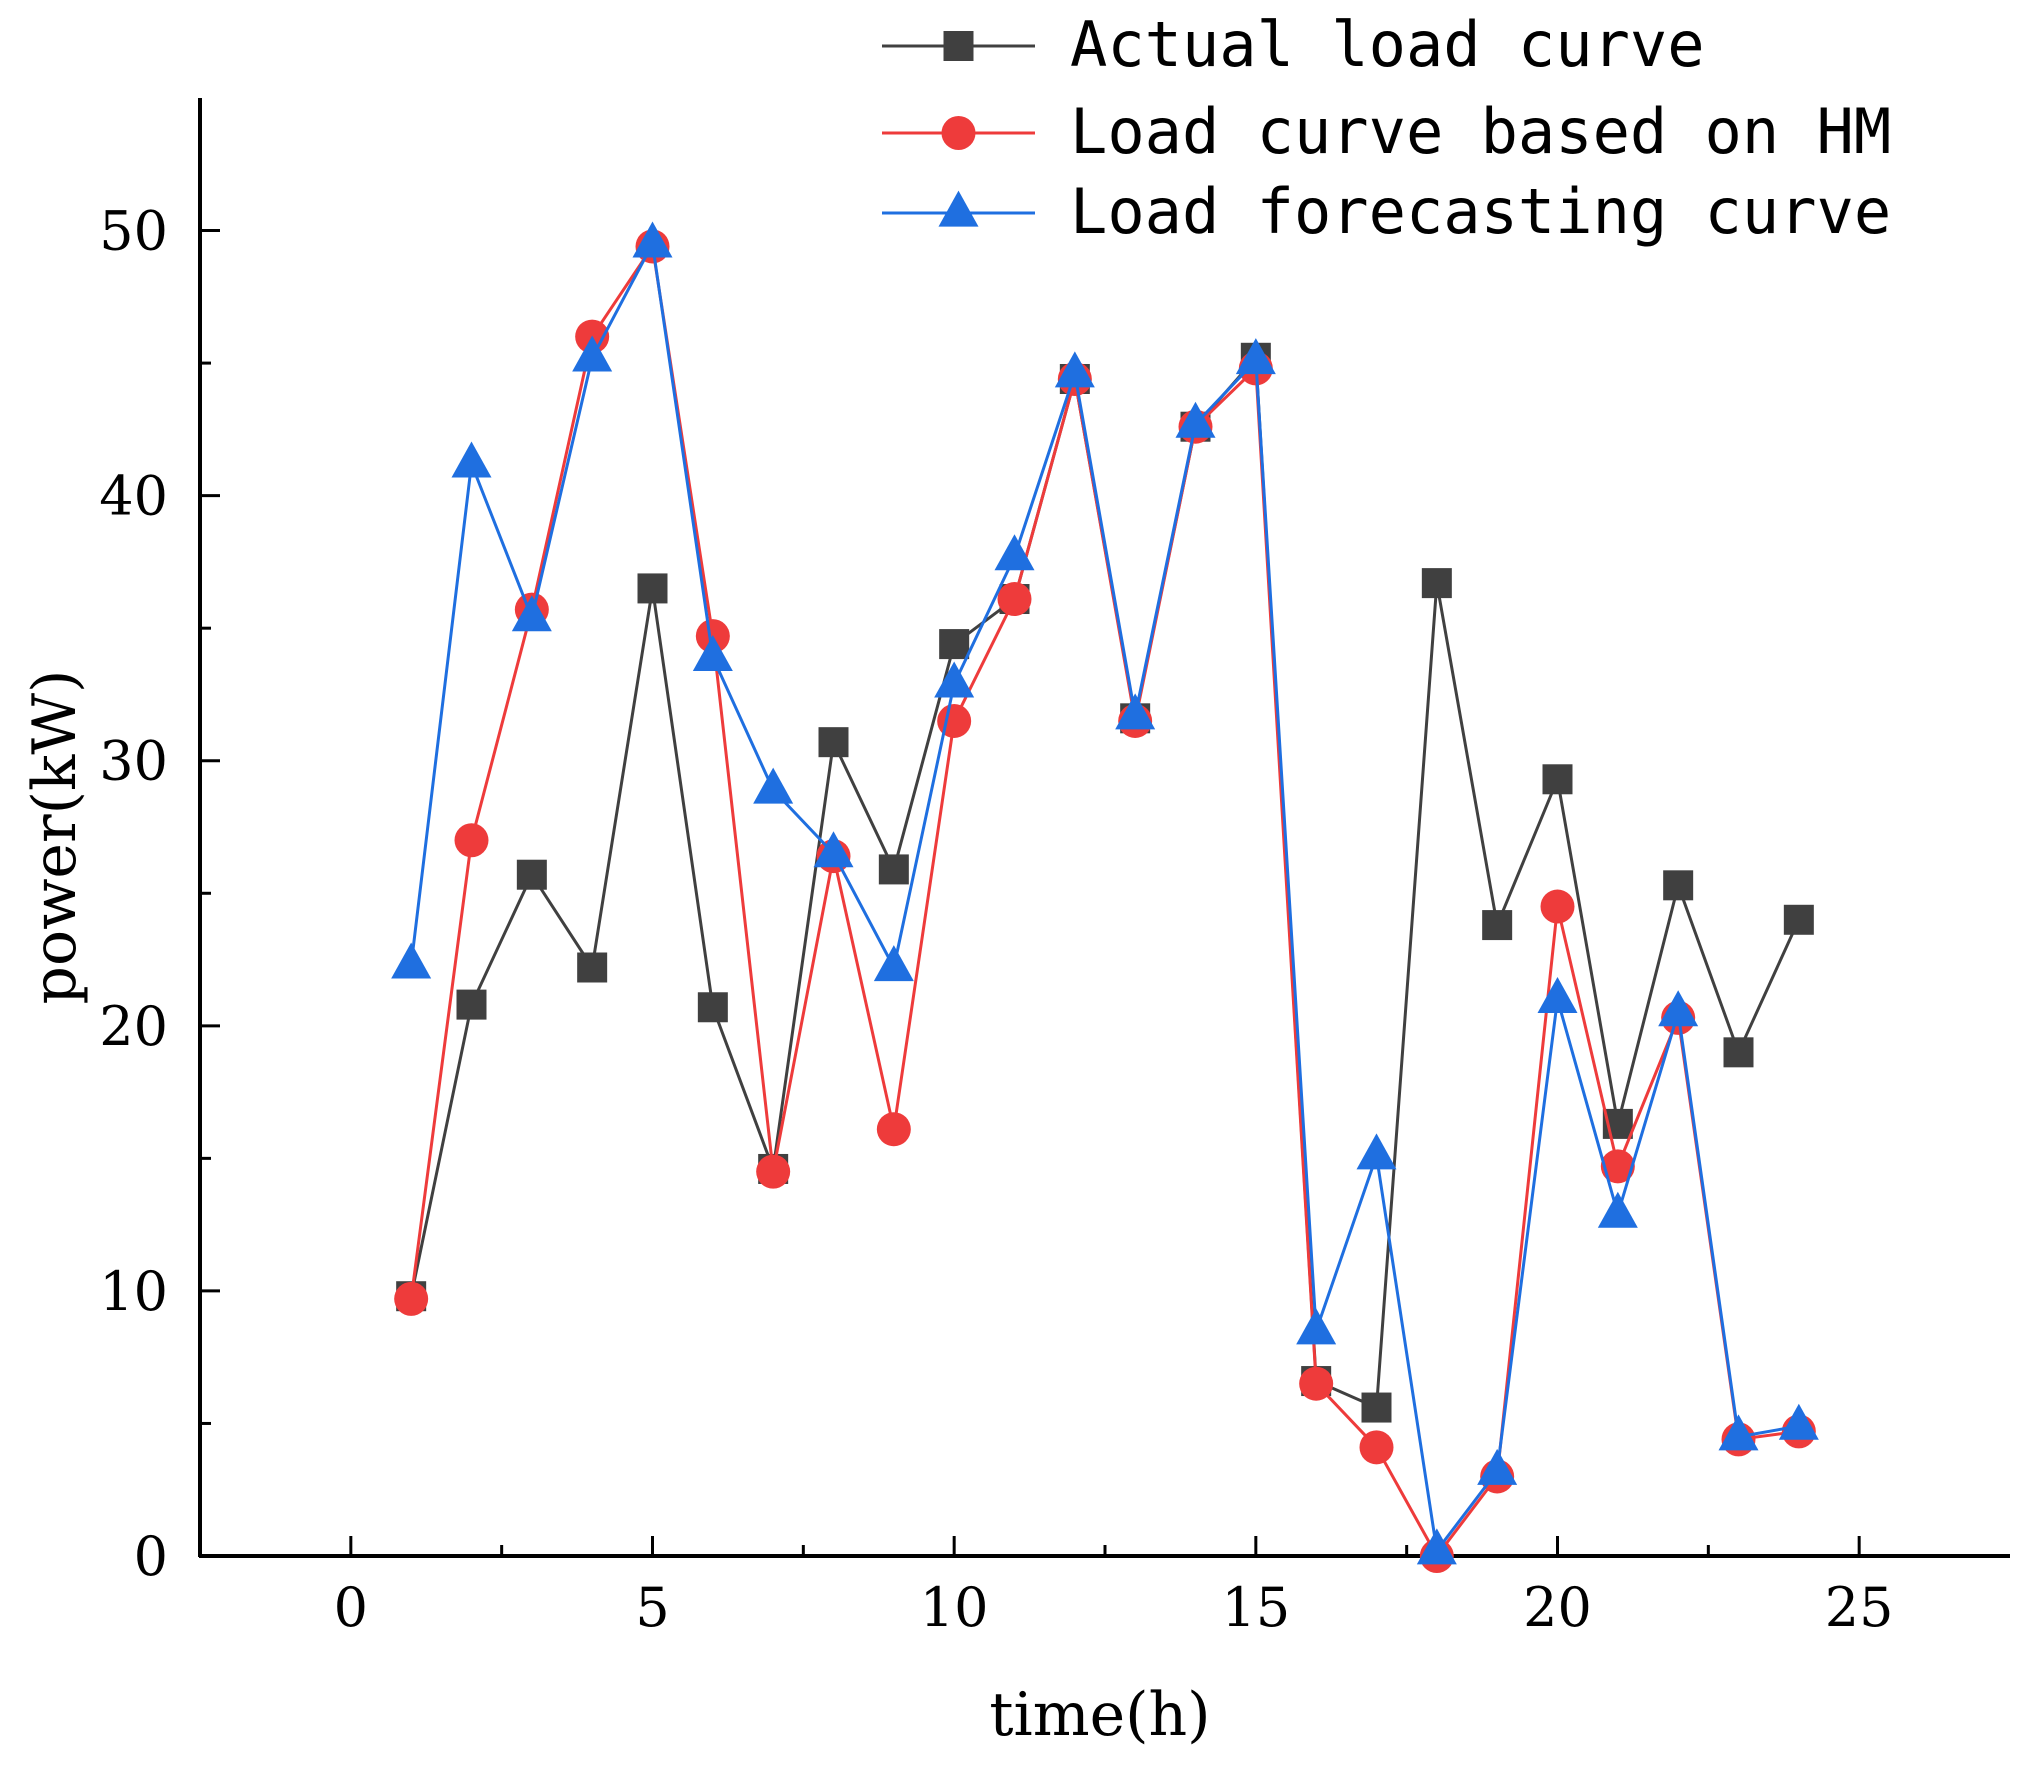  I want to click on legend-label: Load forecasting curve, so click(1480, 211).